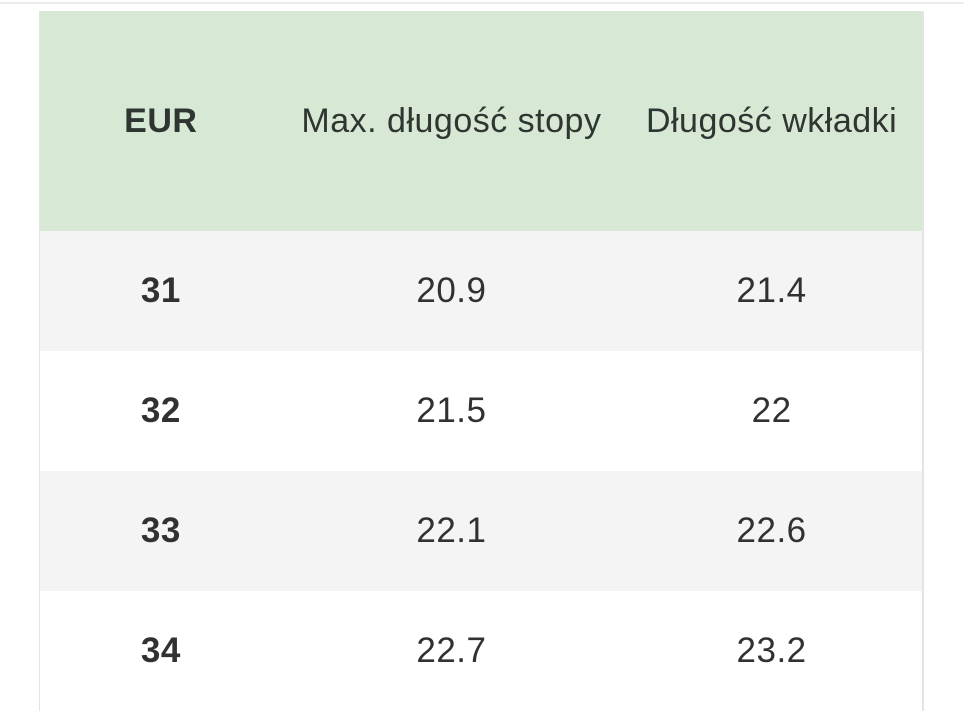 The height and width of the screenshot is (711, 964). Describe the element at coordinates (451, 650) in the screenshot. I see `max-foot-length-value: 22.7` at that location.